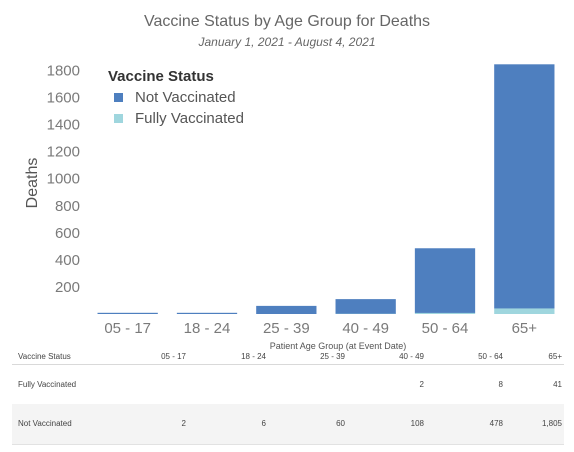 The height and width of the screenshot is (452, 574). I want to click on x-tick-label: 65+, so click(525, 328).